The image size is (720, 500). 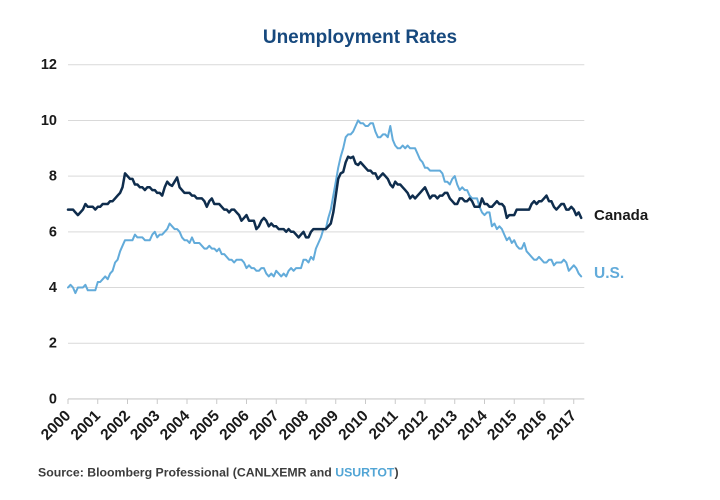 What do you see at coordinates (53, 232) in the screenshot?
I see `svg-text: 6` at bounding box center [53, 232].